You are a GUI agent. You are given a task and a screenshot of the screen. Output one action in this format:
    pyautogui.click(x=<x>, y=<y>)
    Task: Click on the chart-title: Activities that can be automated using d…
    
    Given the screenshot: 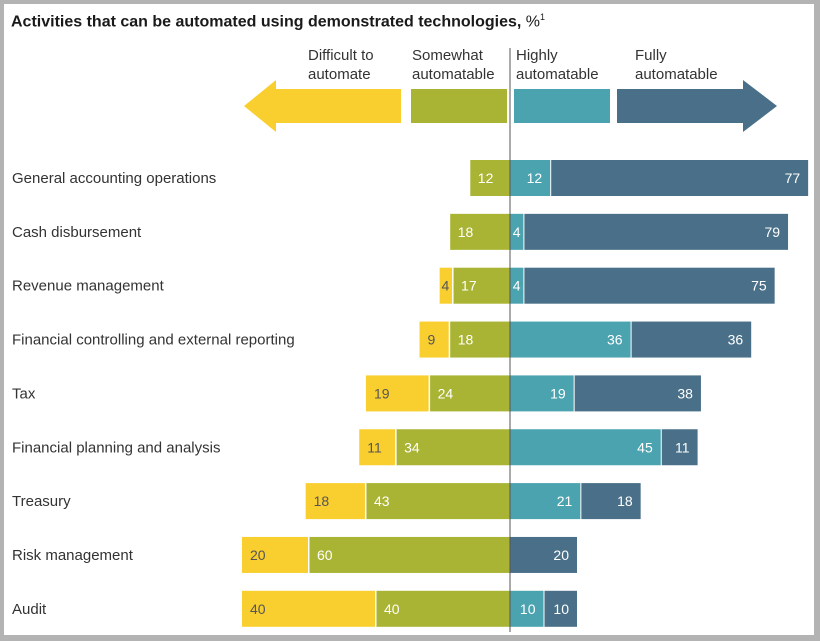 What is the action you would take?
    pyautogui.click(x=278, y=21)
    